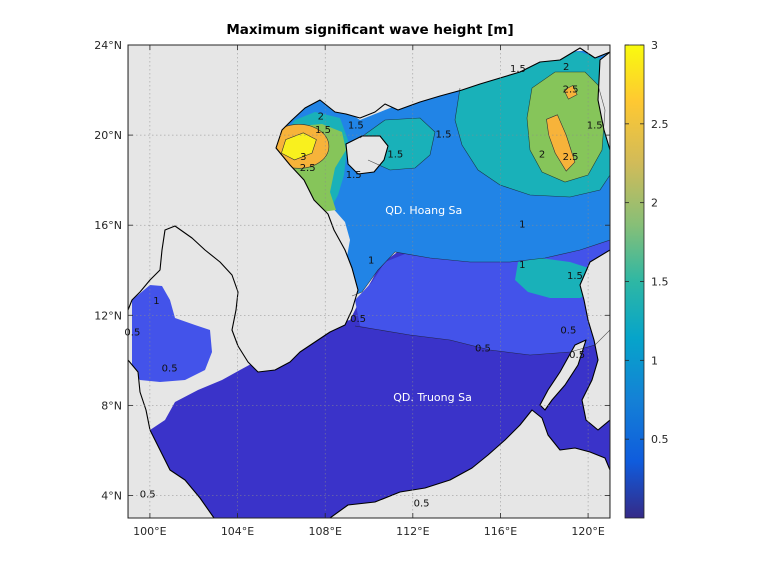 The image size is (778, 583). What do you see at coordinates (660, 124) in the screenshot?
I see `colorbar-tick-label-4: 2.5` at bounding box center [660, 124].